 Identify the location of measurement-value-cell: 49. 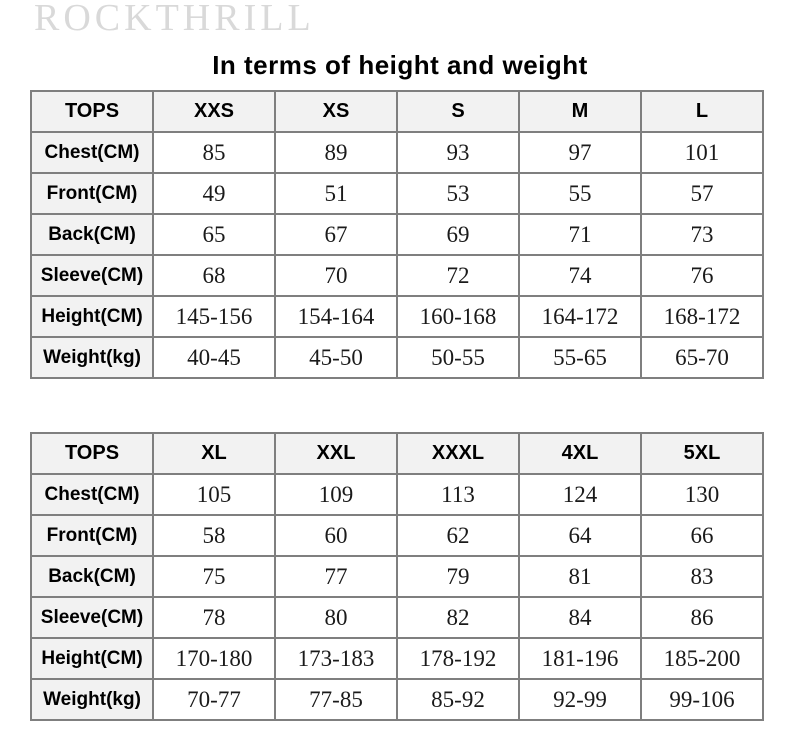
(214, 193).